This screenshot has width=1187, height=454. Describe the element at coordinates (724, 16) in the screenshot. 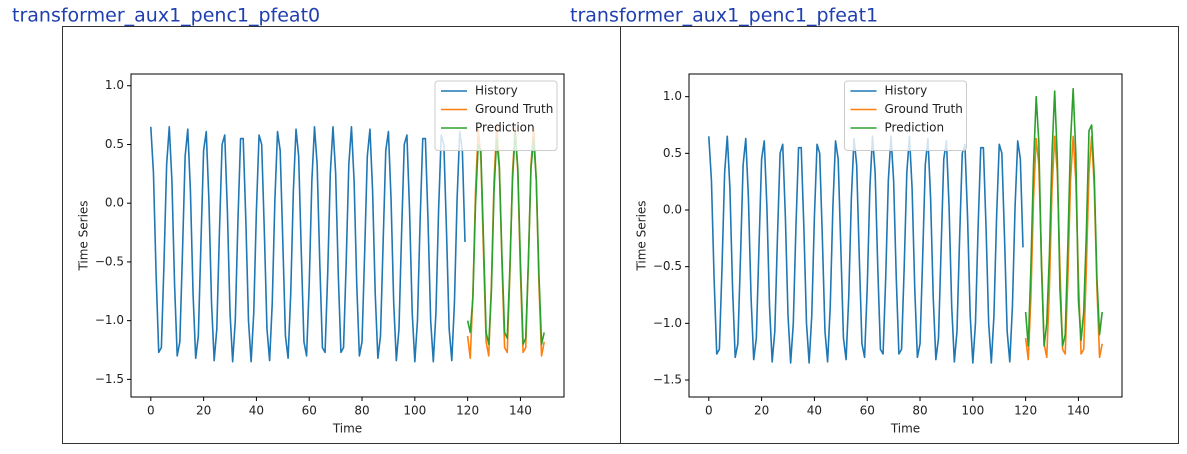

I see `panel-title: transformer_aux1_penc1_pfeat1` at that location.